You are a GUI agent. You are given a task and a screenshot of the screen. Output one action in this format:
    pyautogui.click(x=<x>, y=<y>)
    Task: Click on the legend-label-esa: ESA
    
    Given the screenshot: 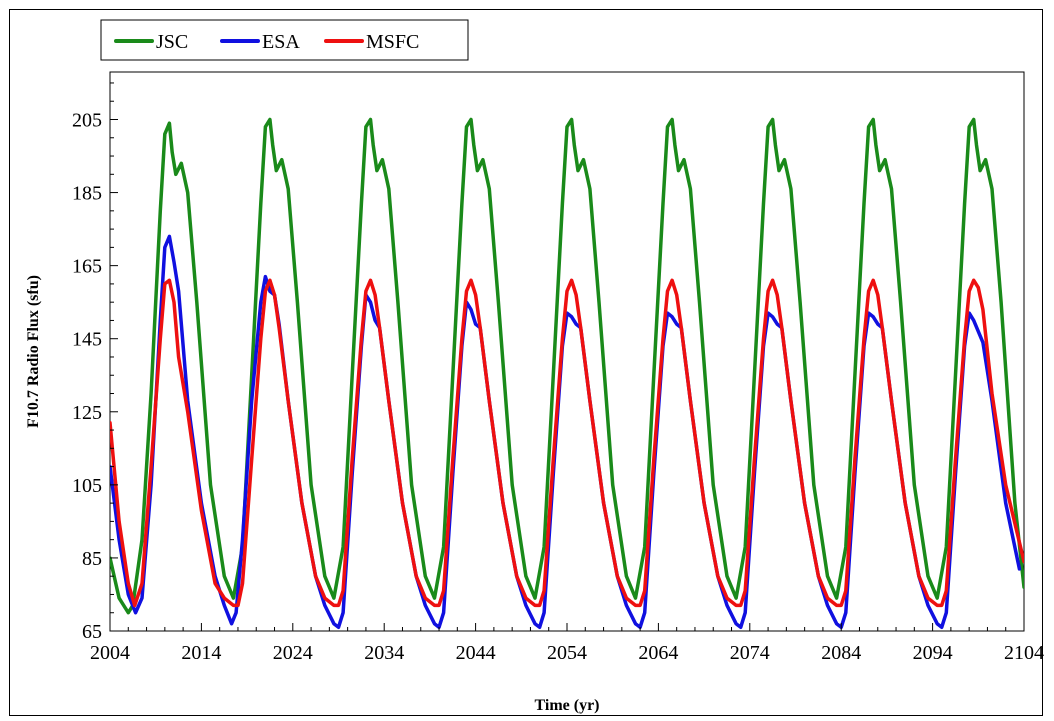 What is the action you would take?
    pyautogui.click(x=281, y=42)
    